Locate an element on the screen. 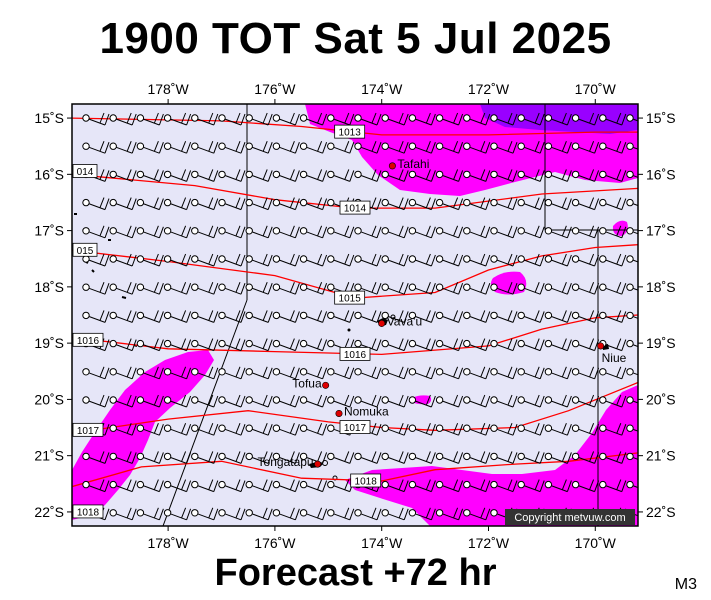 Image resolution: width=711 pixels, height=600 pixels. place-marker is located at coordinates (601, 346).